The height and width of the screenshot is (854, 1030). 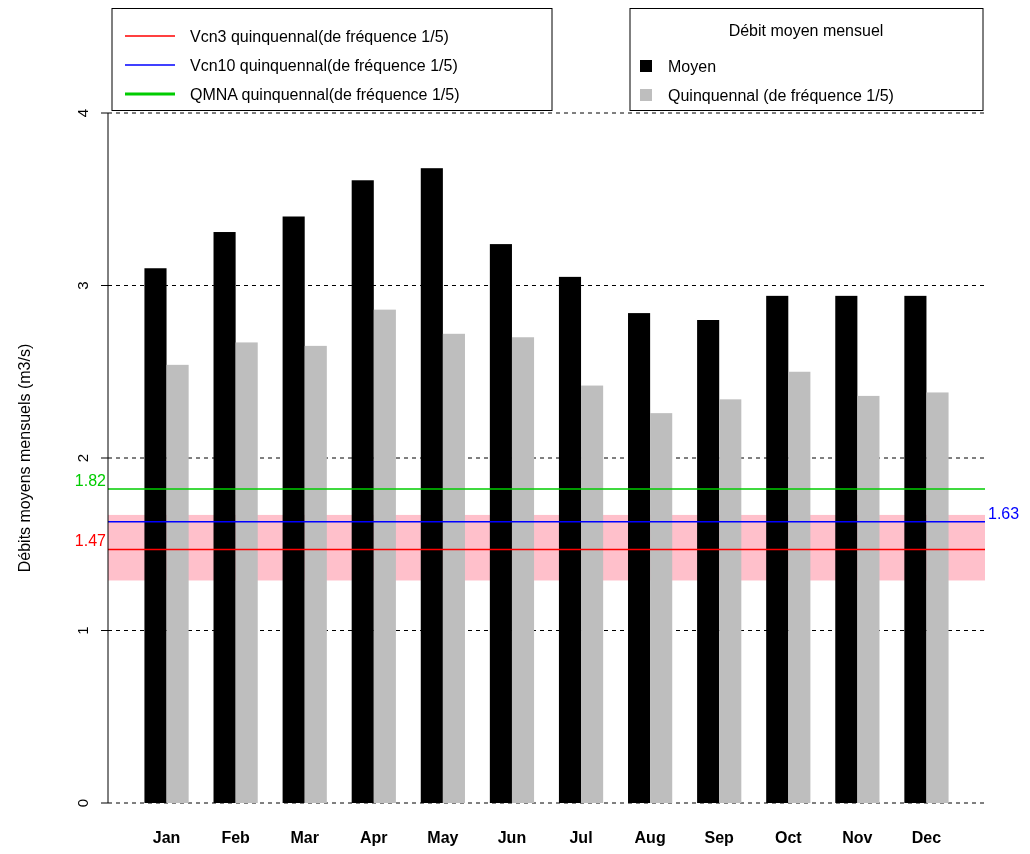 I want to click on legend-label: Vcn10 quinquennal(de fréquence 1/5), so click(x=324, y=65).